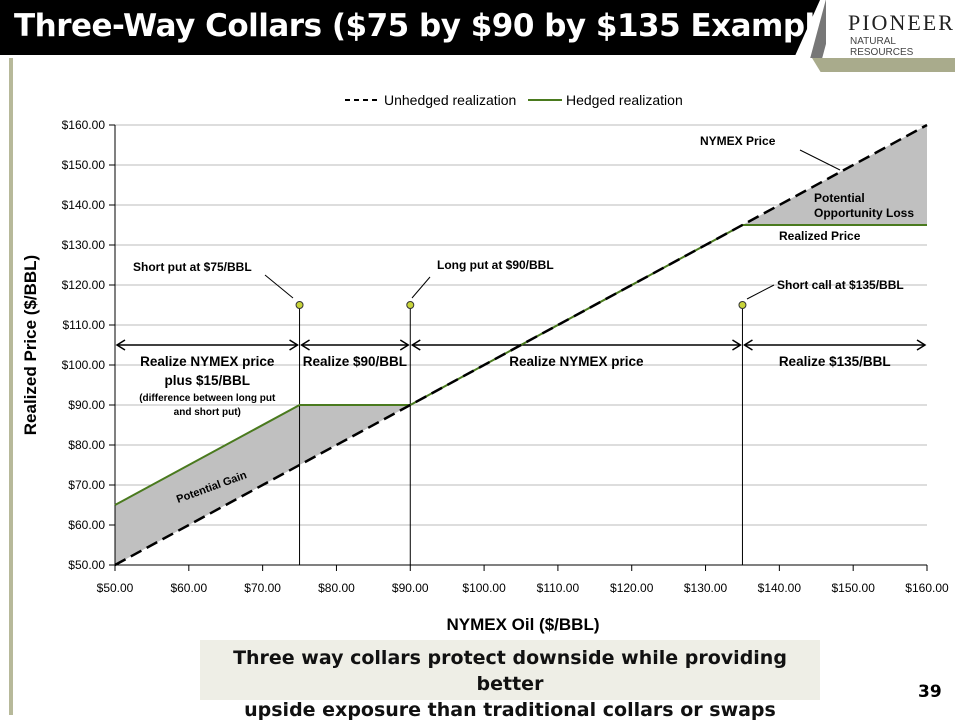  I want to click on y-tick-label: $150.00, so click(84, 165).